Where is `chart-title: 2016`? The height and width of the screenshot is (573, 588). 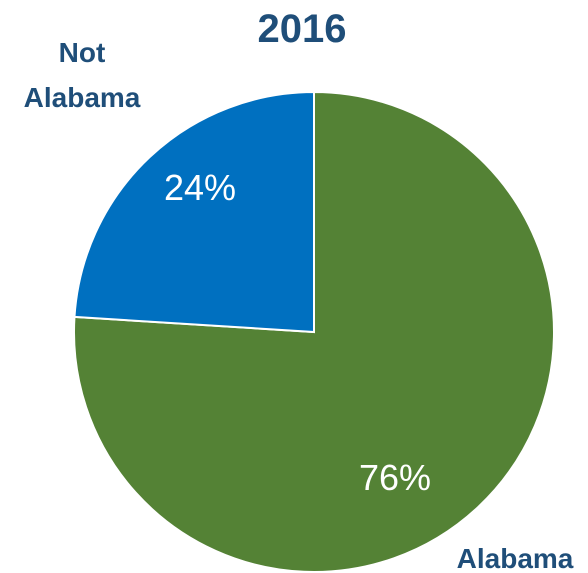
chart-title: 2016 is located at coordinates (302, 29).